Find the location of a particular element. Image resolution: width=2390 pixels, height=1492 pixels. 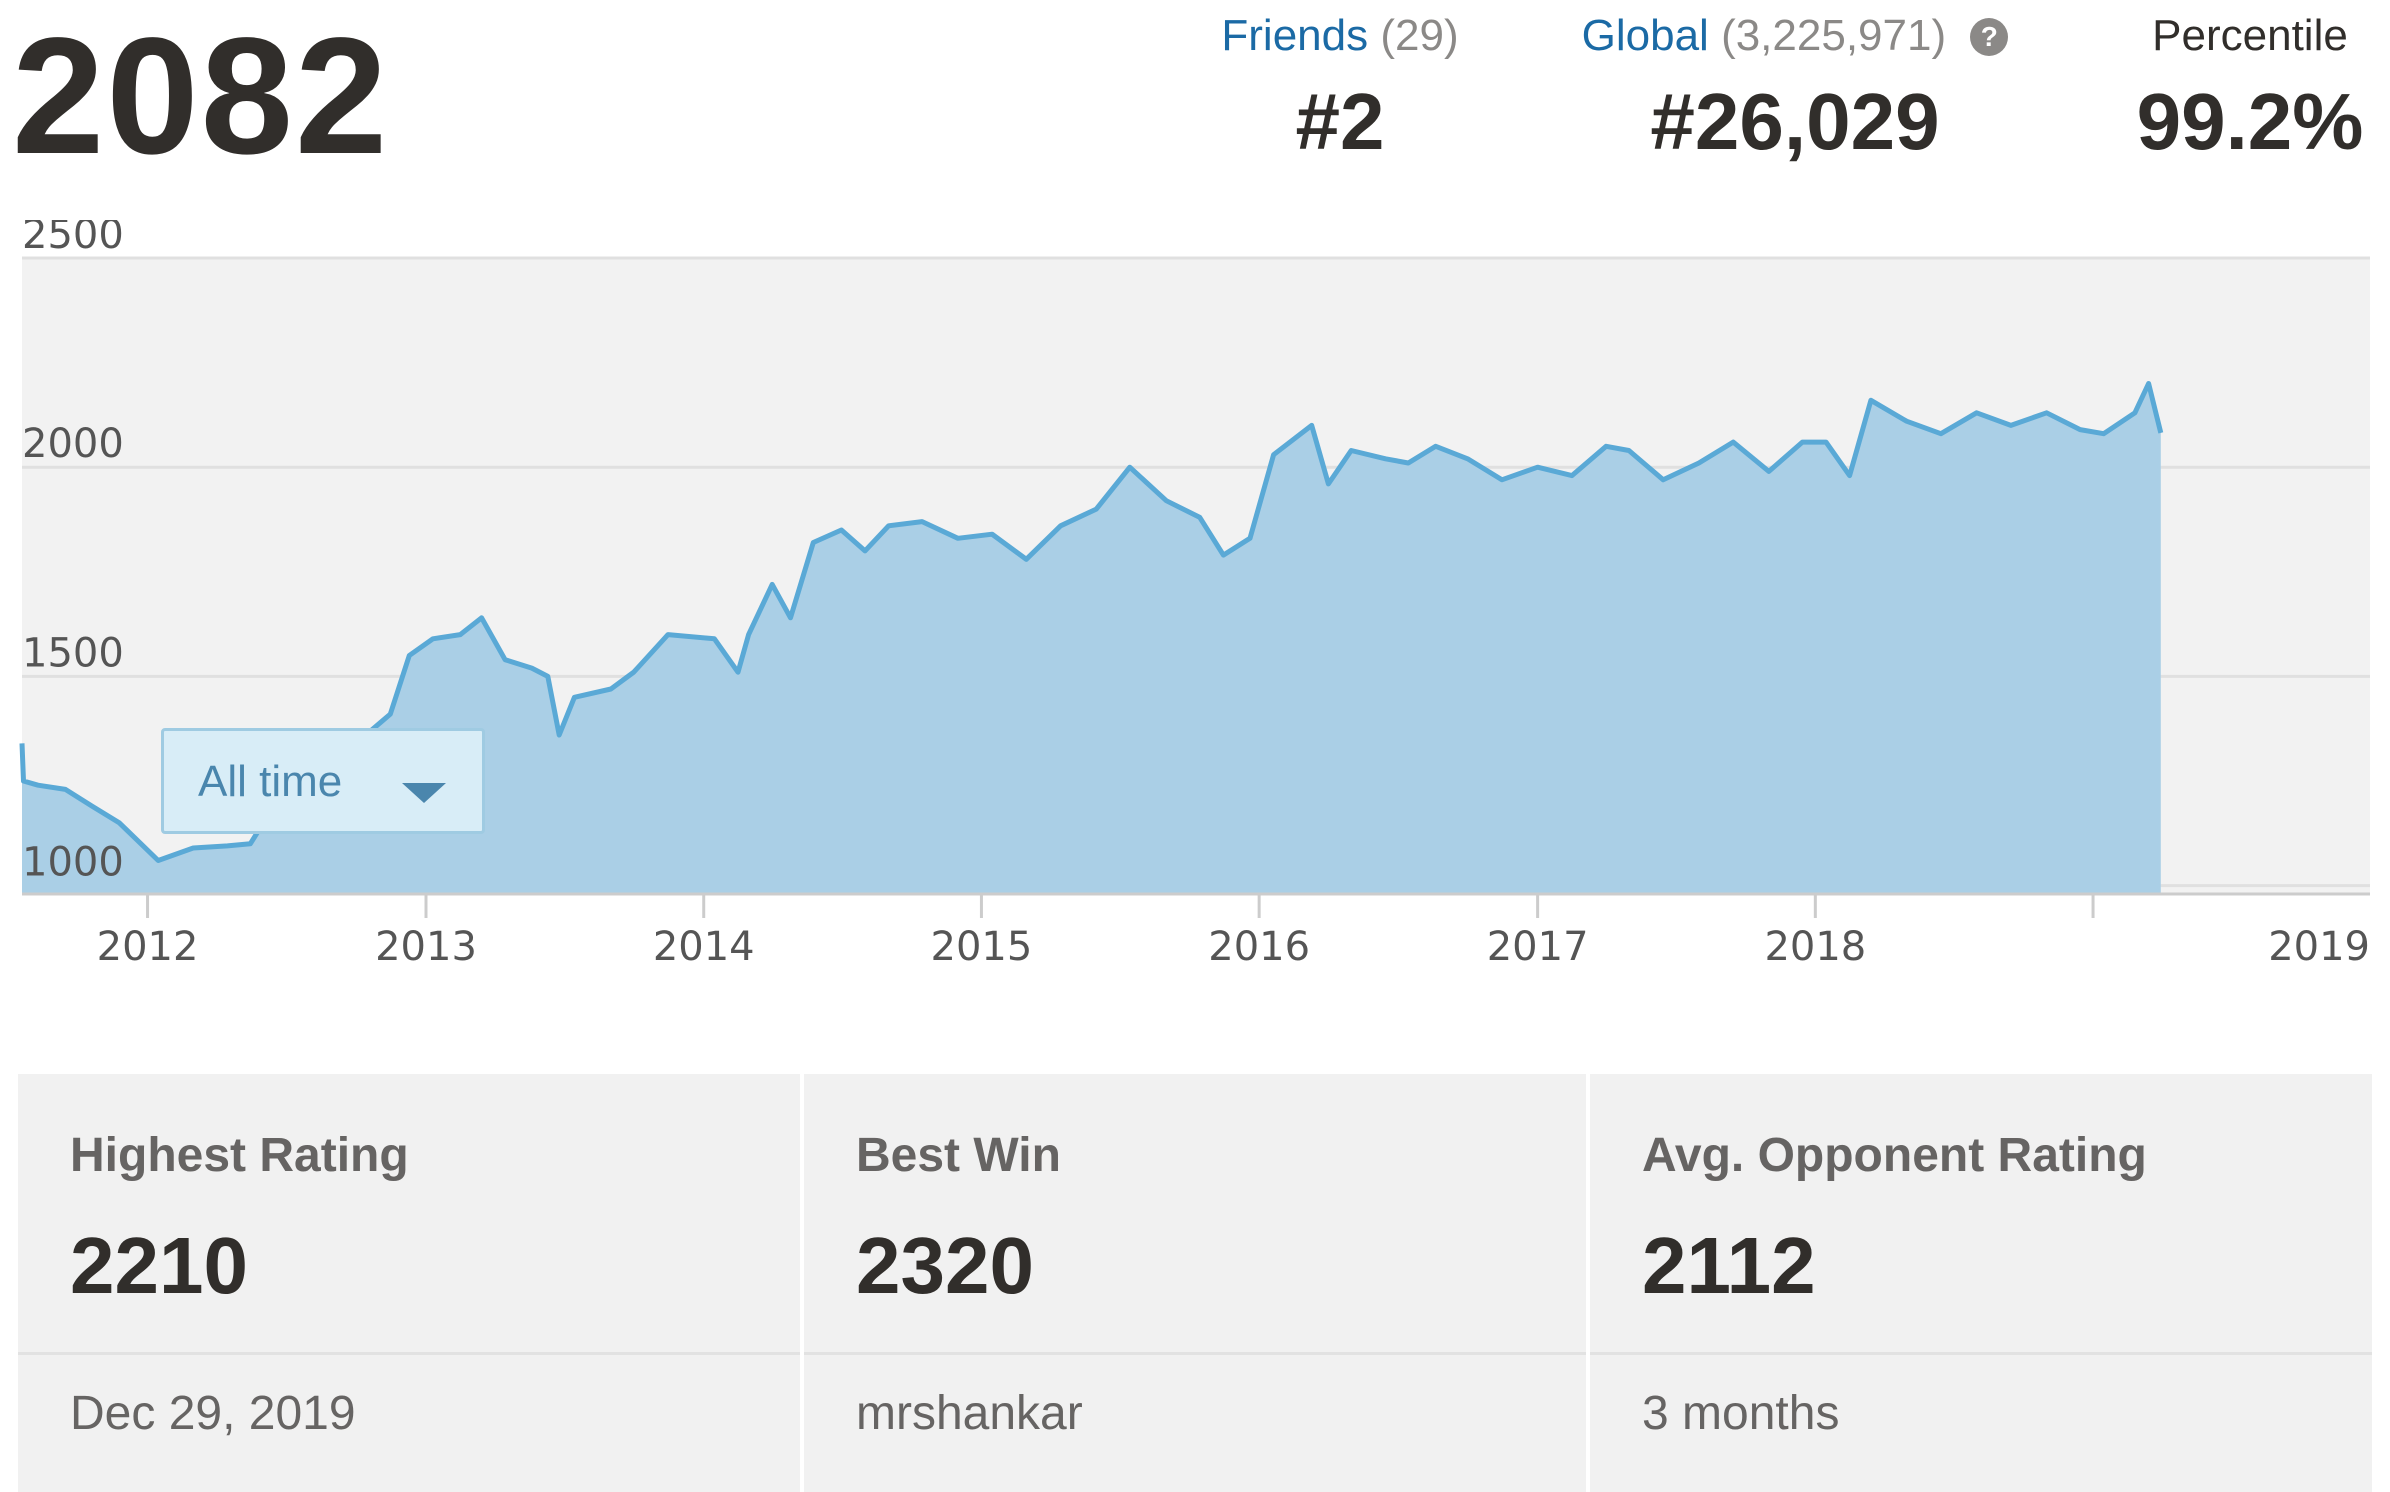

y-axis: 1000 1500 2000 2500 is located at coordinates (73, 553).